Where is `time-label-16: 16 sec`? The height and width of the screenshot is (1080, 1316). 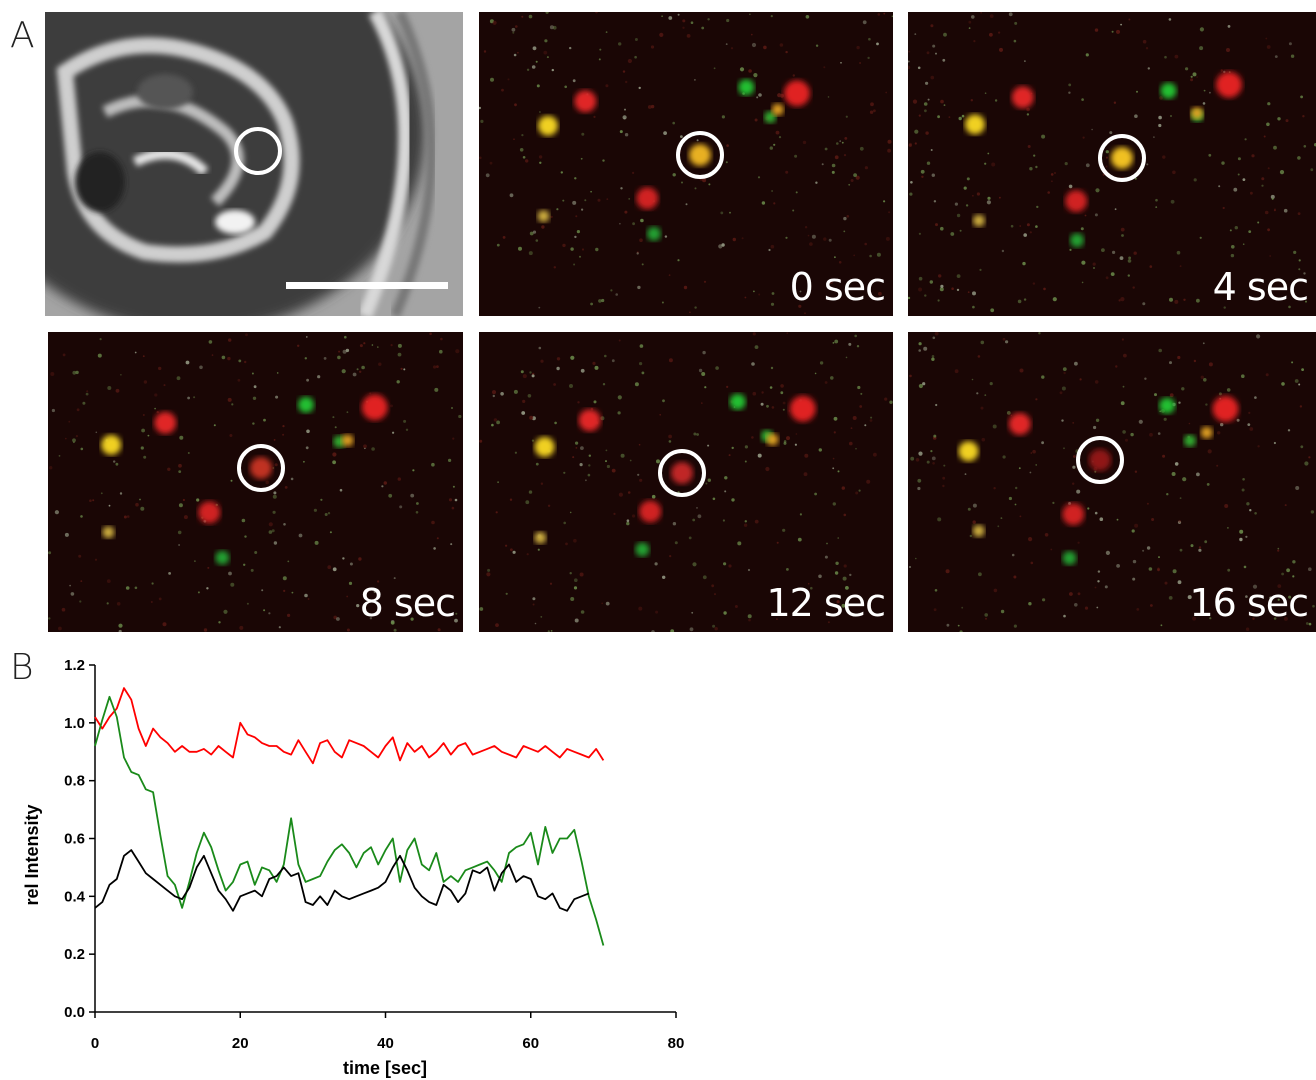
time-label-16: 16 sec is located at coordinates (1249, 603).